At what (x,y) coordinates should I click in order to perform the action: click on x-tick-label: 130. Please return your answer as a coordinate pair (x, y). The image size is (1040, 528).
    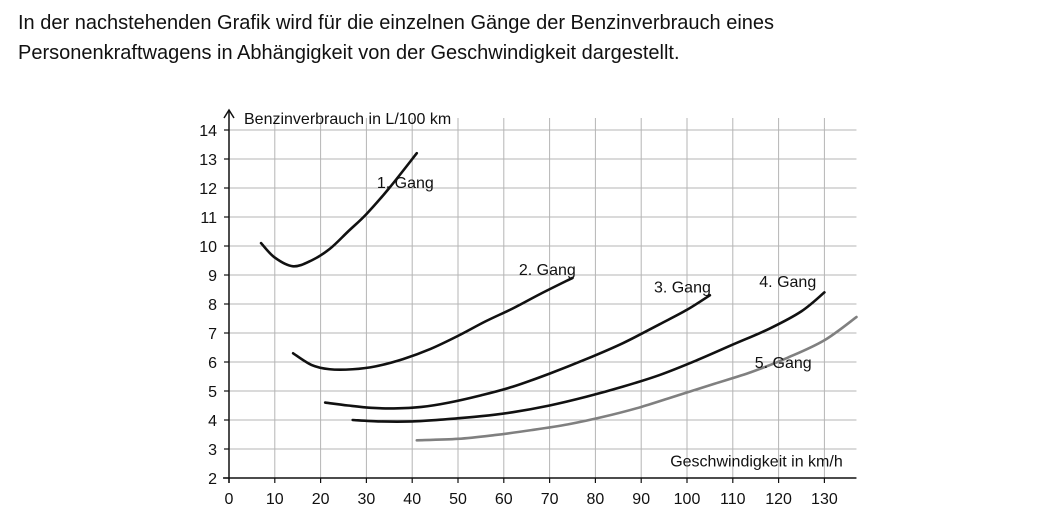
    Looking at the image, I should click on (824, 499).